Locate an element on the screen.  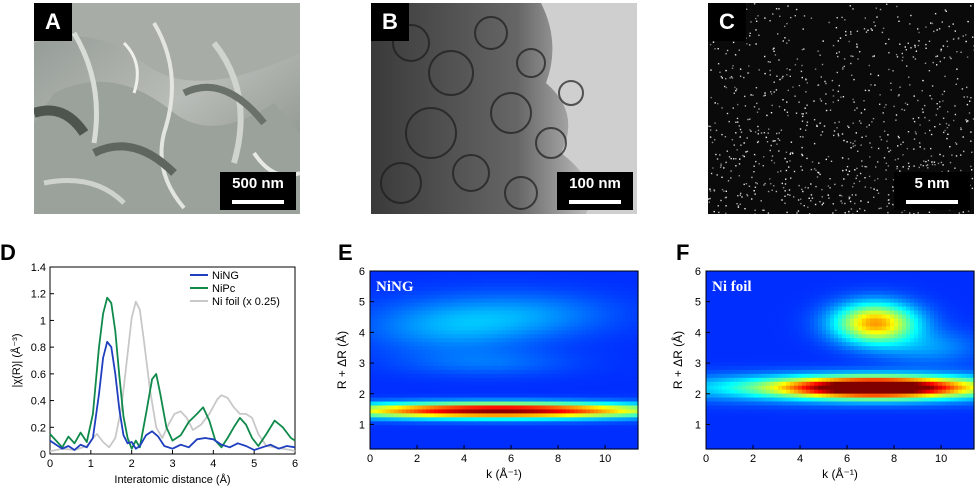
chart-e-xtick-label: 2 is located at coordinates (417, 459).